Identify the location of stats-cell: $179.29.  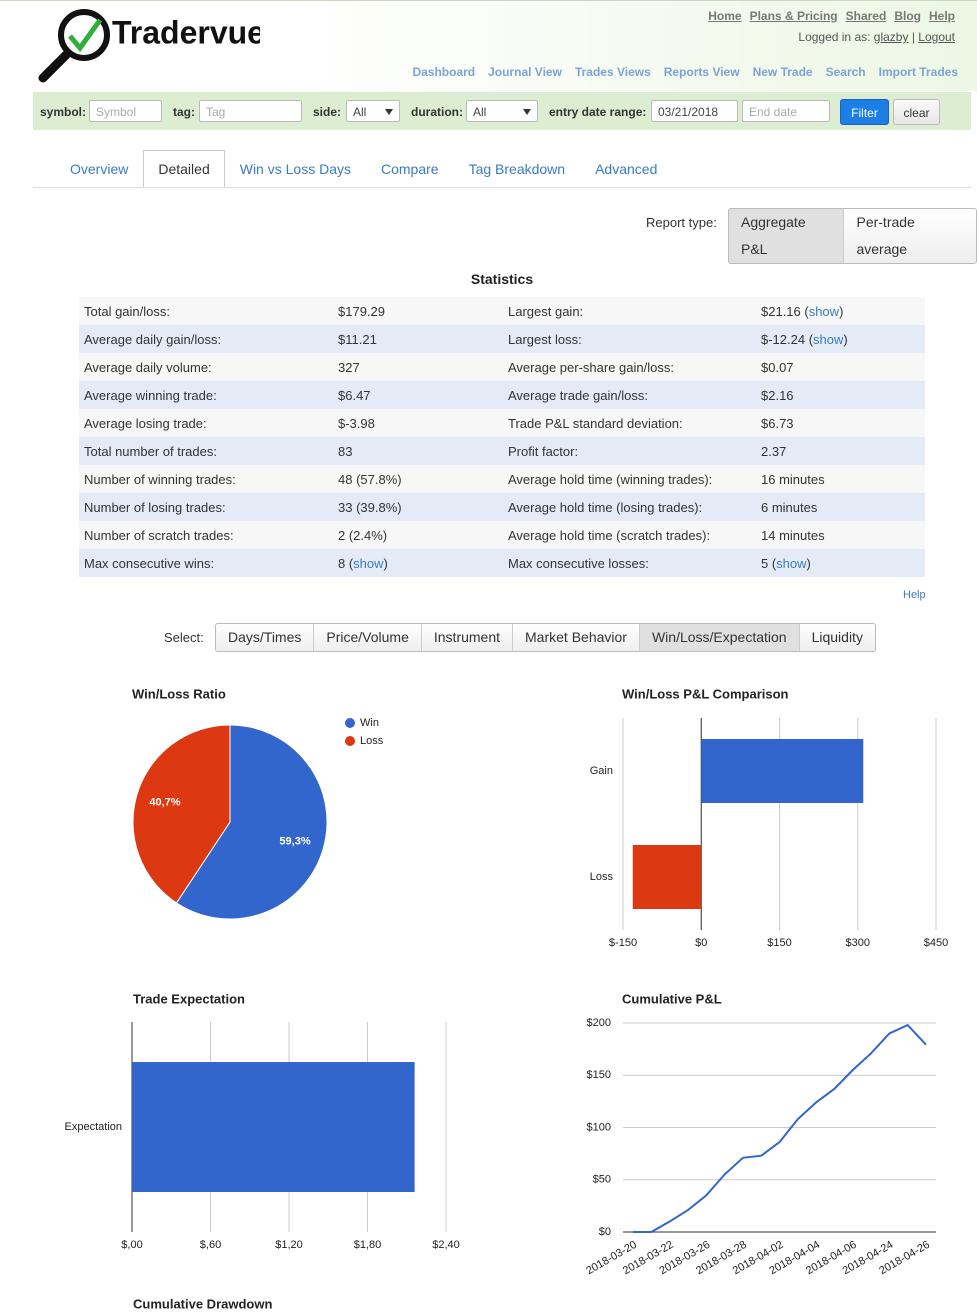
(361, 311).